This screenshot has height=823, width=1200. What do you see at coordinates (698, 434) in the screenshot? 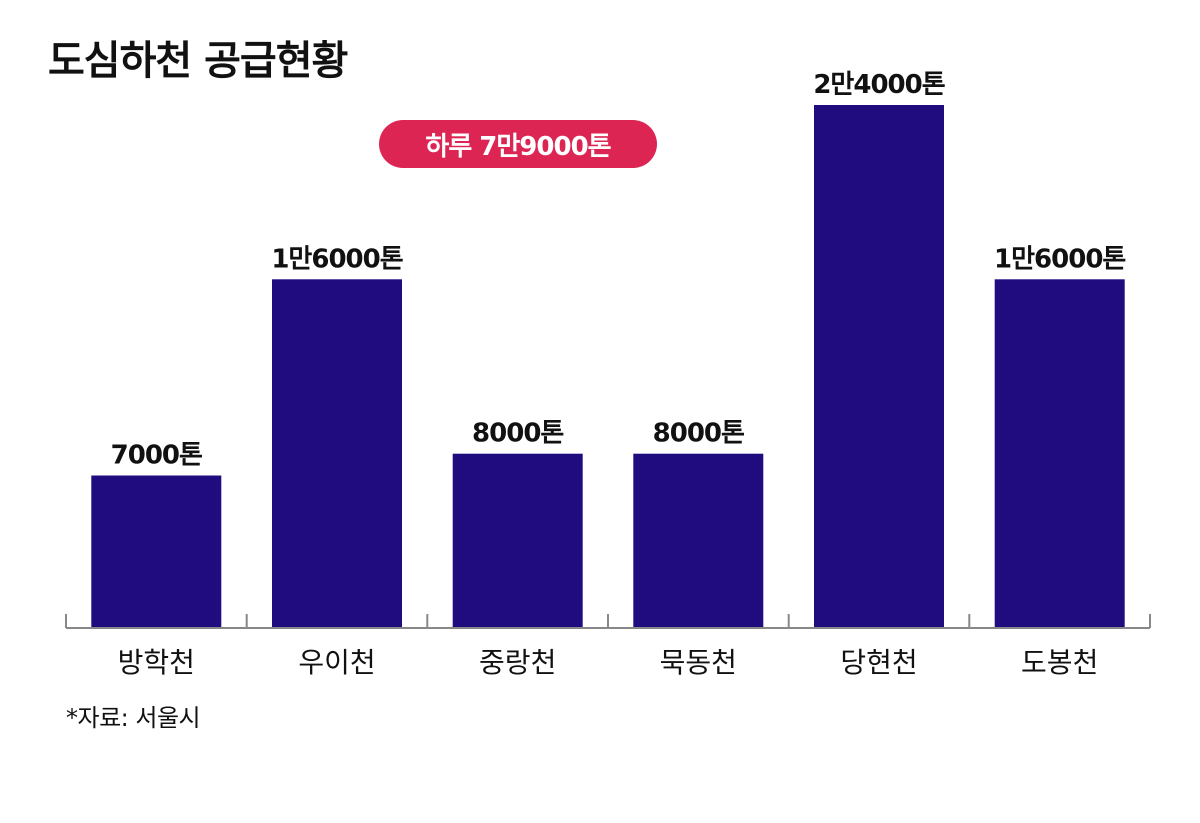
I see `value-label-4: 8000톤` at bounding box center [698, 434].